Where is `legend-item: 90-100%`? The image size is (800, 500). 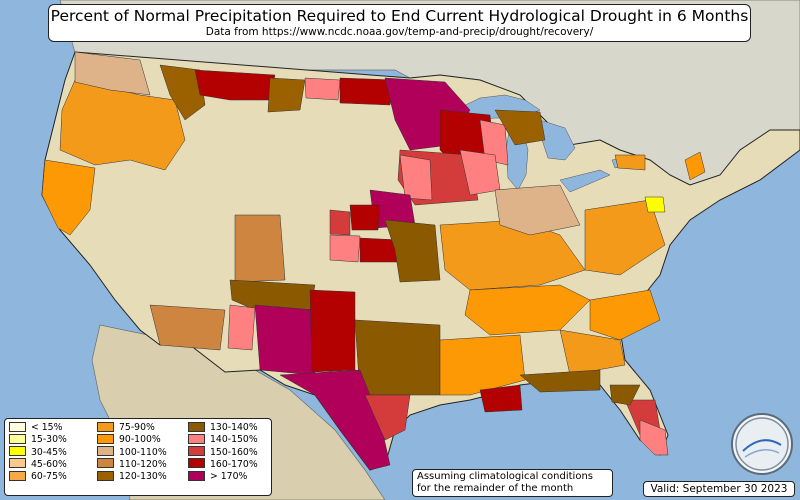
legend-item: 90-100% is located at coordinates (132, 439).